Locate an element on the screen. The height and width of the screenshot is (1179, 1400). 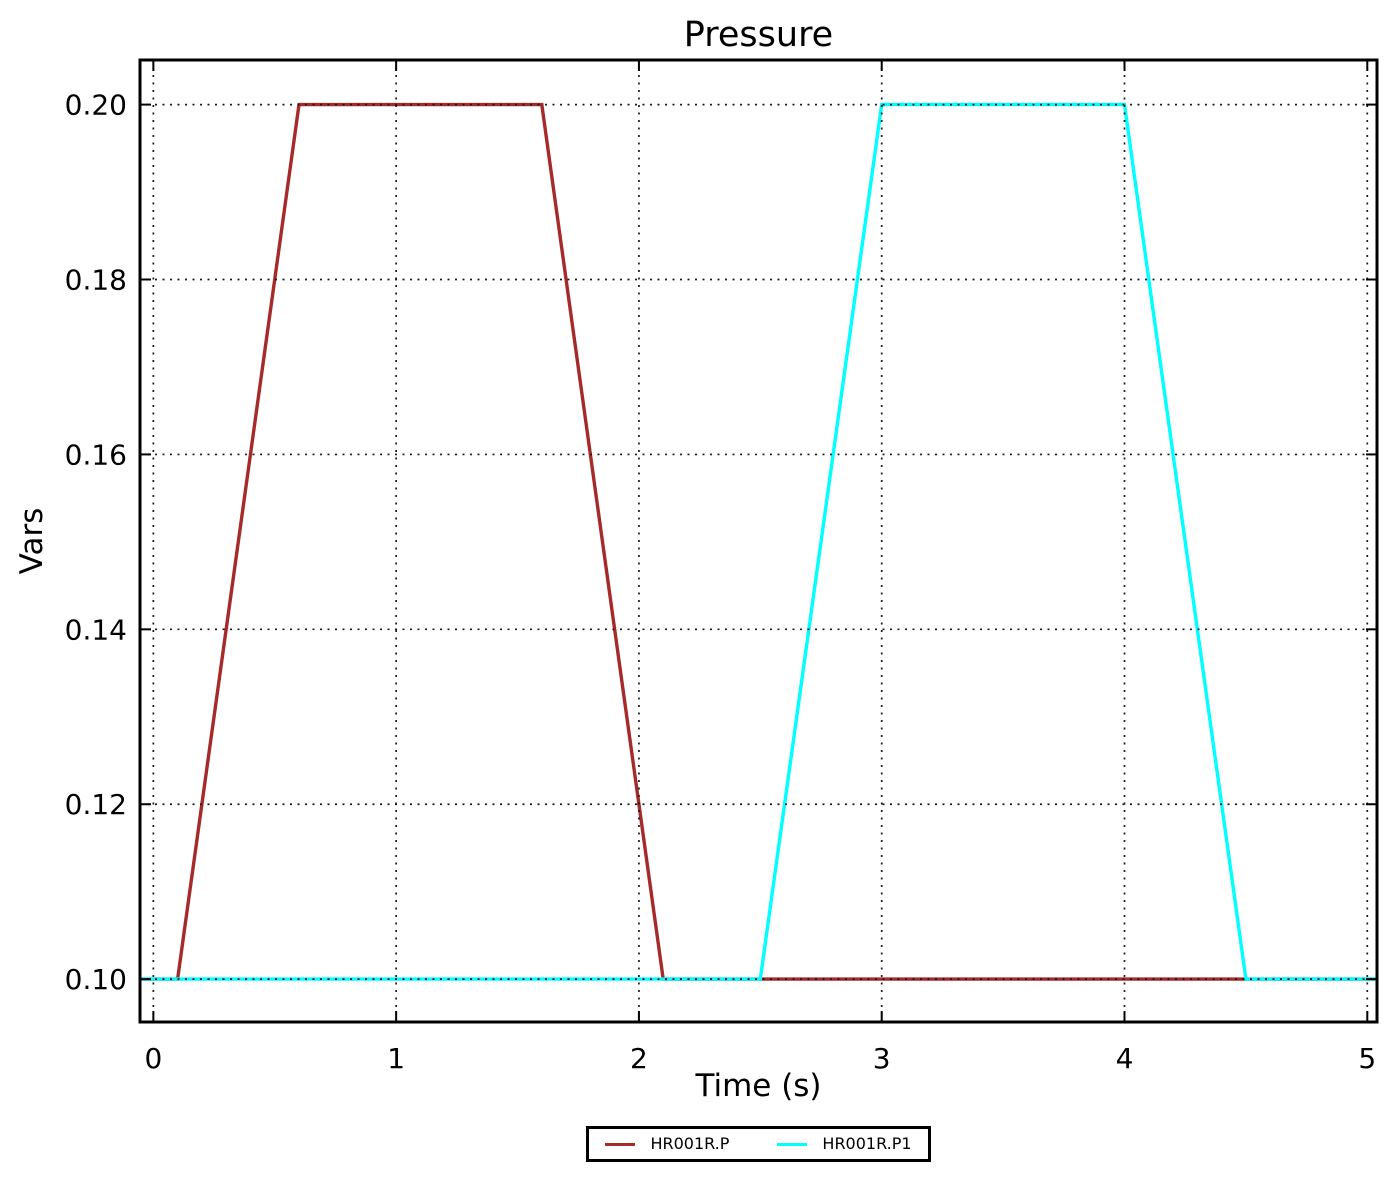
chart-title: Pressure is located at coordinates (758, 35).